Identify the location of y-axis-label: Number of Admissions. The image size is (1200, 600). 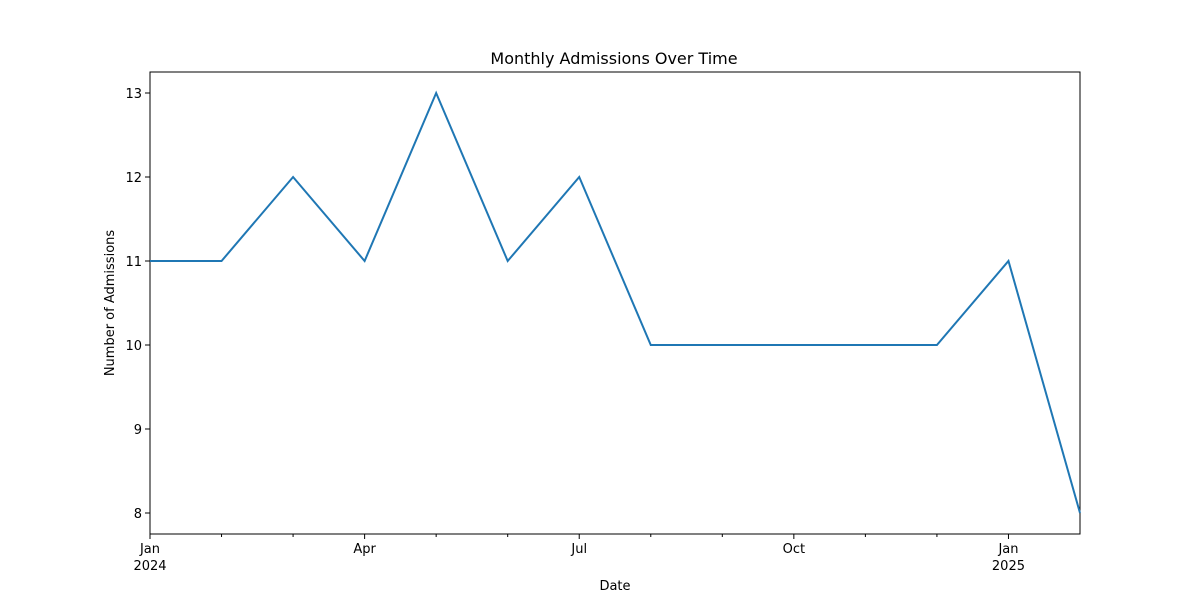
(110, 303).